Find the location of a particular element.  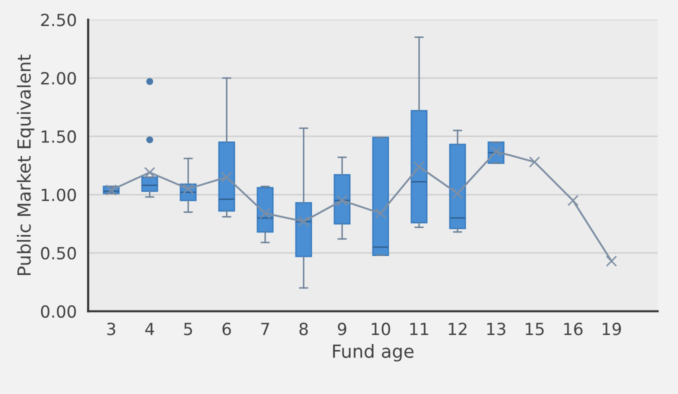

x-tick-label: 13 is located at coordinates (496, 329).